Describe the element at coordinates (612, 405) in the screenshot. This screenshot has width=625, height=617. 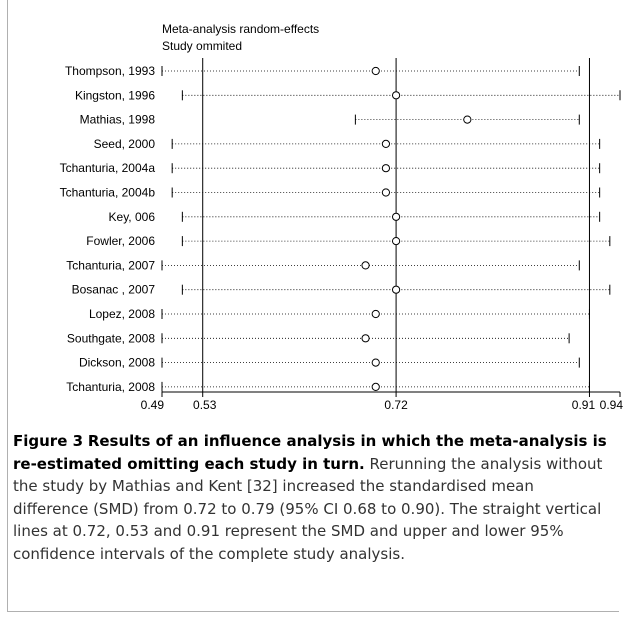
I see `x-tick-label: 0.94` at that location.